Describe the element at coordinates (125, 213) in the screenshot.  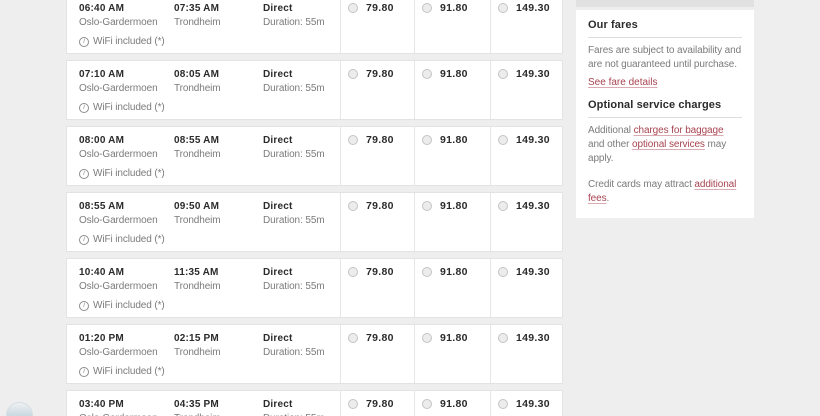
I see `departure-info: 08:55 AM Oslo-Gardermoen` at that location.